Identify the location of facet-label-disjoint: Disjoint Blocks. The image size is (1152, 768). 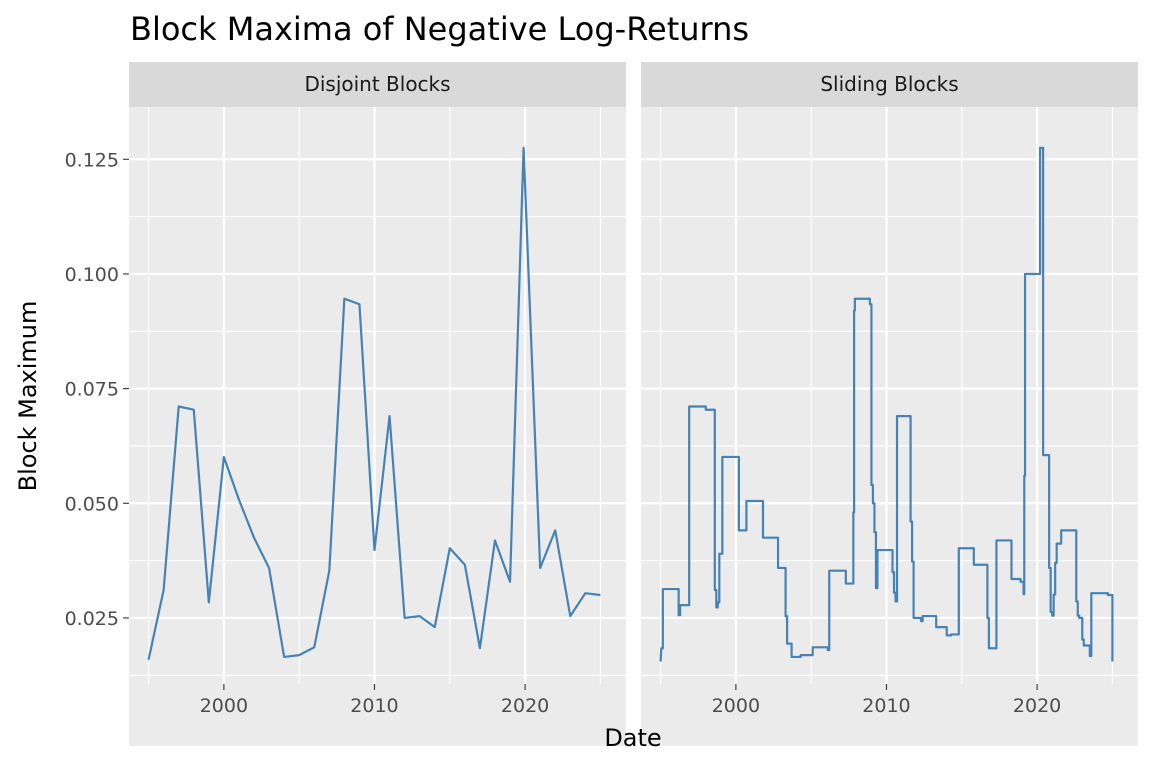
(377, 84).